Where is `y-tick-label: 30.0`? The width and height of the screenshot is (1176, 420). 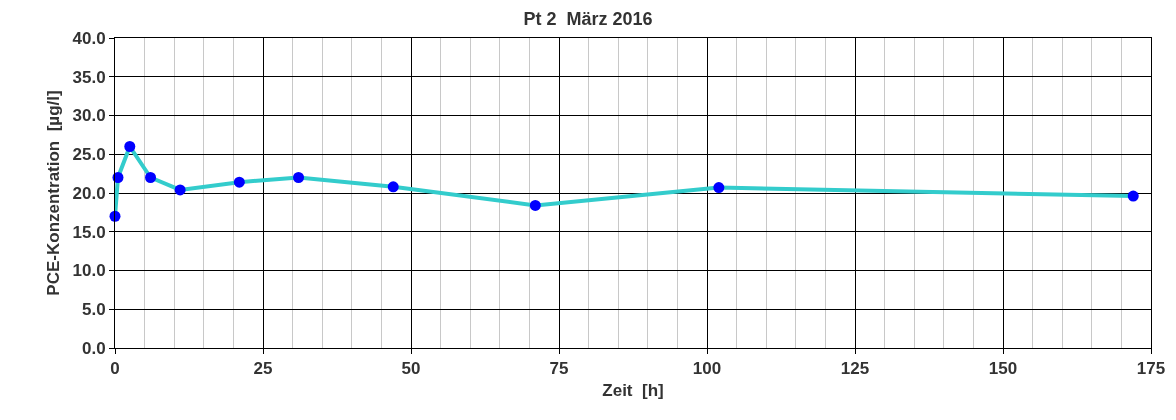
y-tick-label: 30.0 is located at coordinates (89, 116).